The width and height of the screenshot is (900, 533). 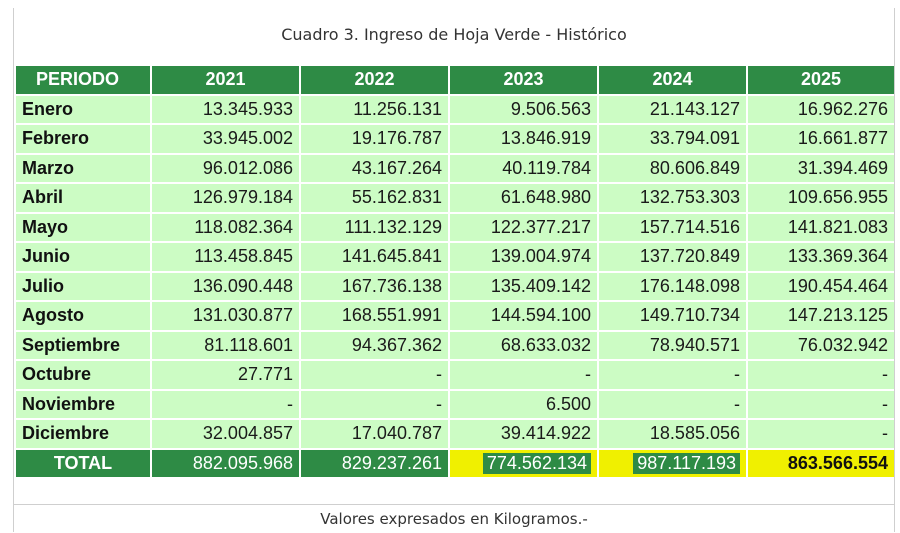 What do you see at coordinates (83, 316) in the screenshot?
I see `month-cell: Agosto` at bounding box center [83, 316].